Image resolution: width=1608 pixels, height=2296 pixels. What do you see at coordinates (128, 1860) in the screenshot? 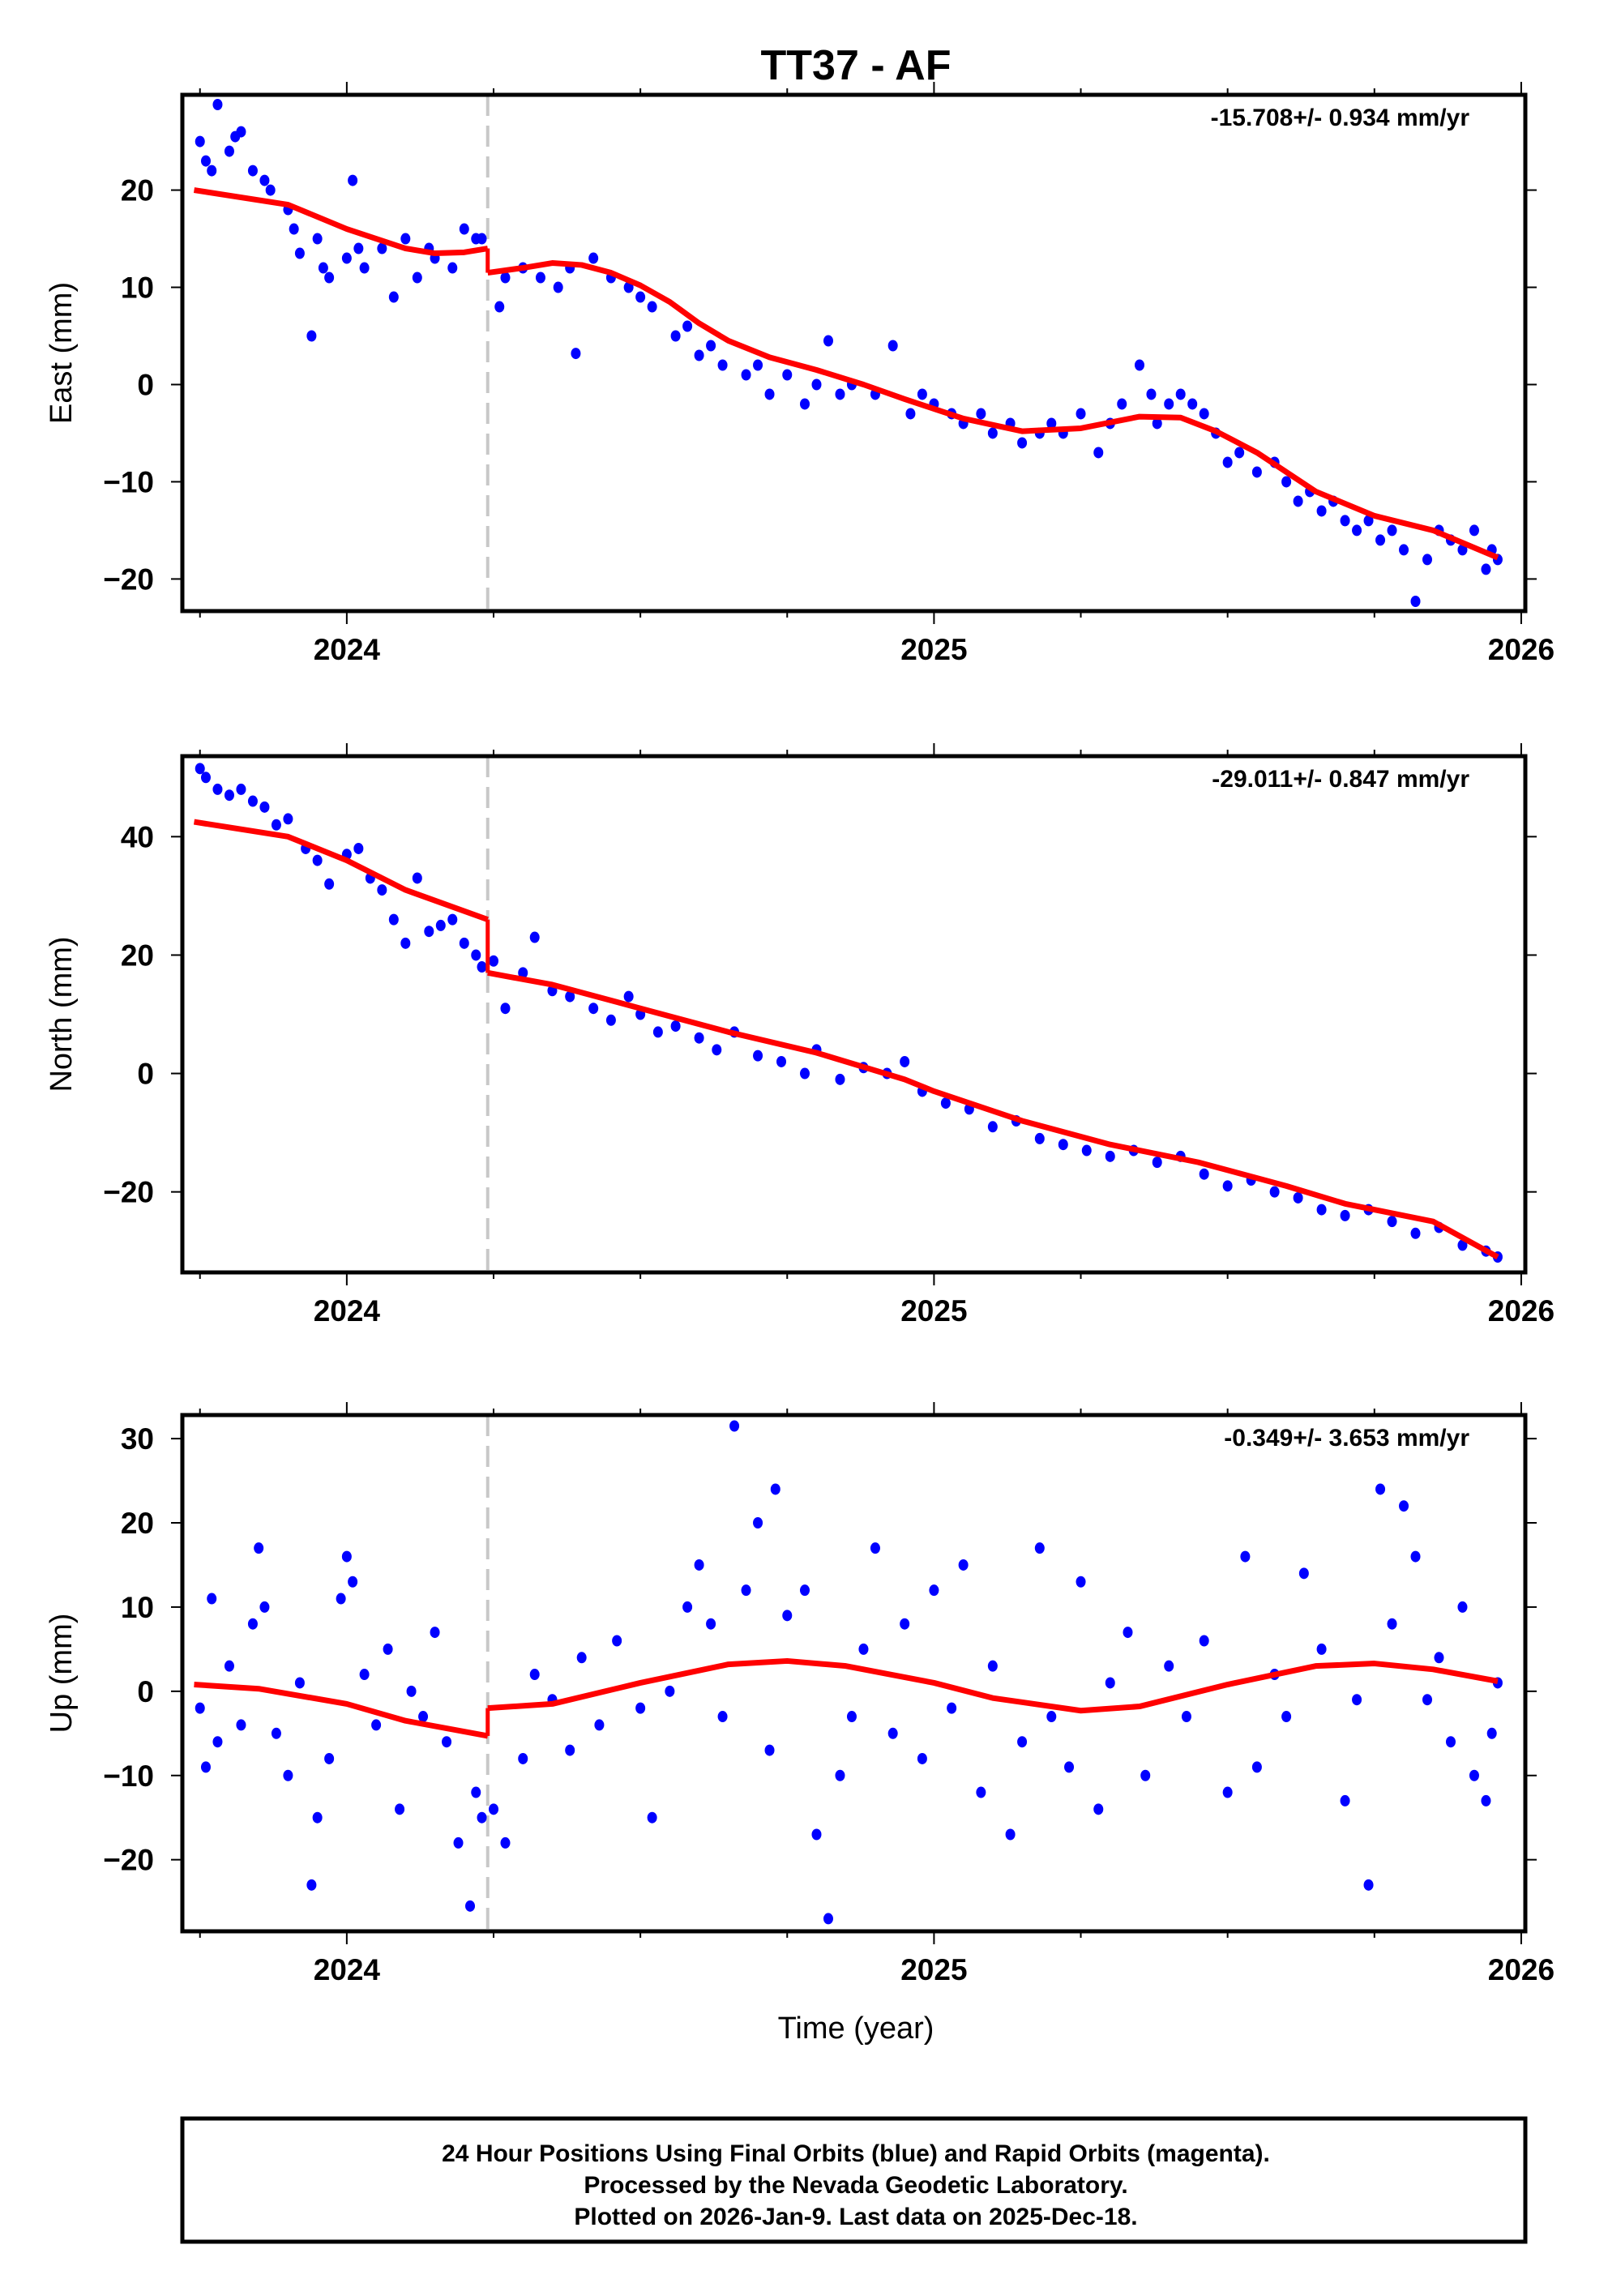
I see `y-tick-label: −20` at bounding box center [128, 1860].